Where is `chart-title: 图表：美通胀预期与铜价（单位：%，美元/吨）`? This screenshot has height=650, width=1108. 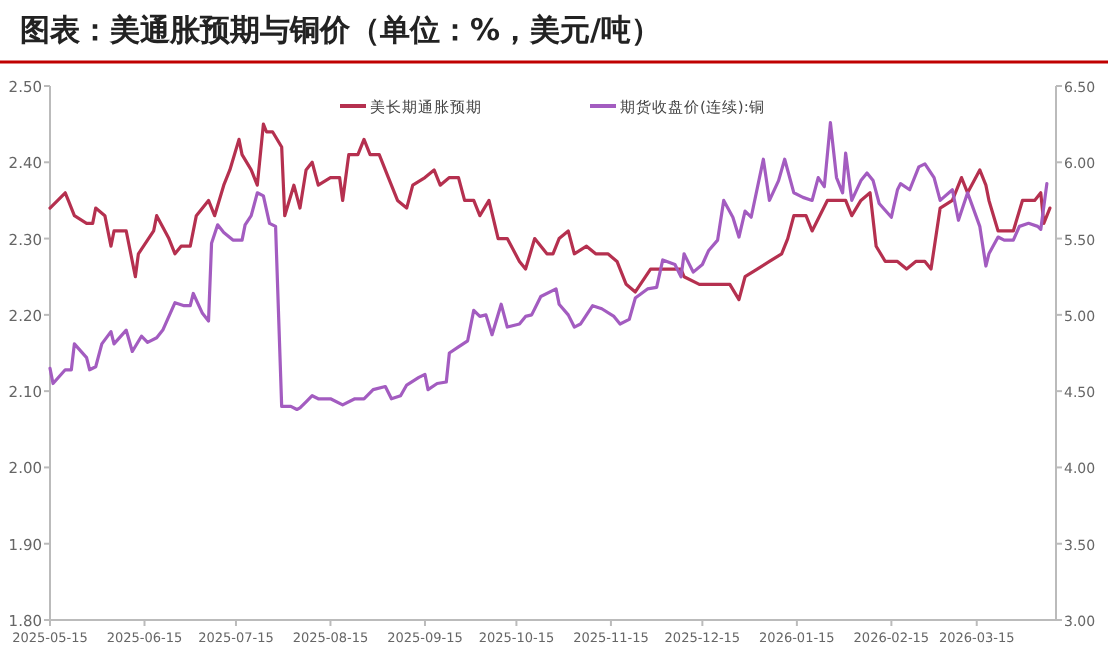
chart-title: 图表：美通胀预期与铜价（单位：%，美元/吨） is located at coordinates (341, 30).